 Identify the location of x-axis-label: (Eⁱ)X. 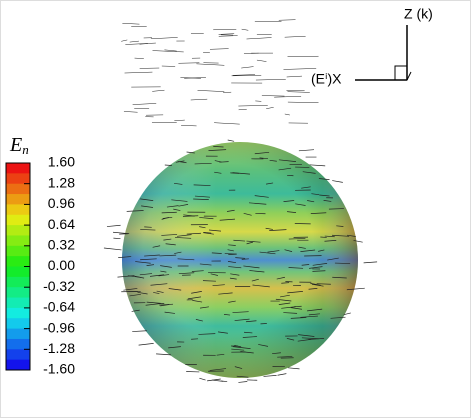
(326, 79).